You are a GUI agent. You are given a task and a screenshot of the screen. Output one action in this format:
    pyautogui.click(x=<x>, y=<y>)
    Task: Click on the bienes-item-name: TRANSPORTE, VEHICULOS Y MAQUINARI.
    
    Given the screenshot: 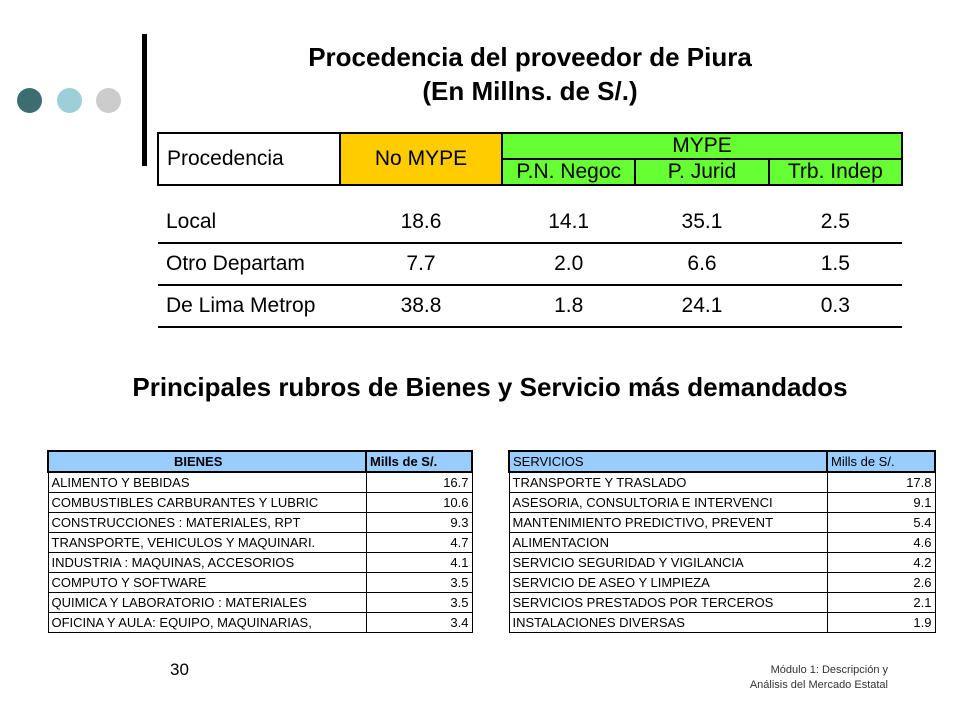 What is the action you would take?
    pyautogui.click(x=207, y=542)
    